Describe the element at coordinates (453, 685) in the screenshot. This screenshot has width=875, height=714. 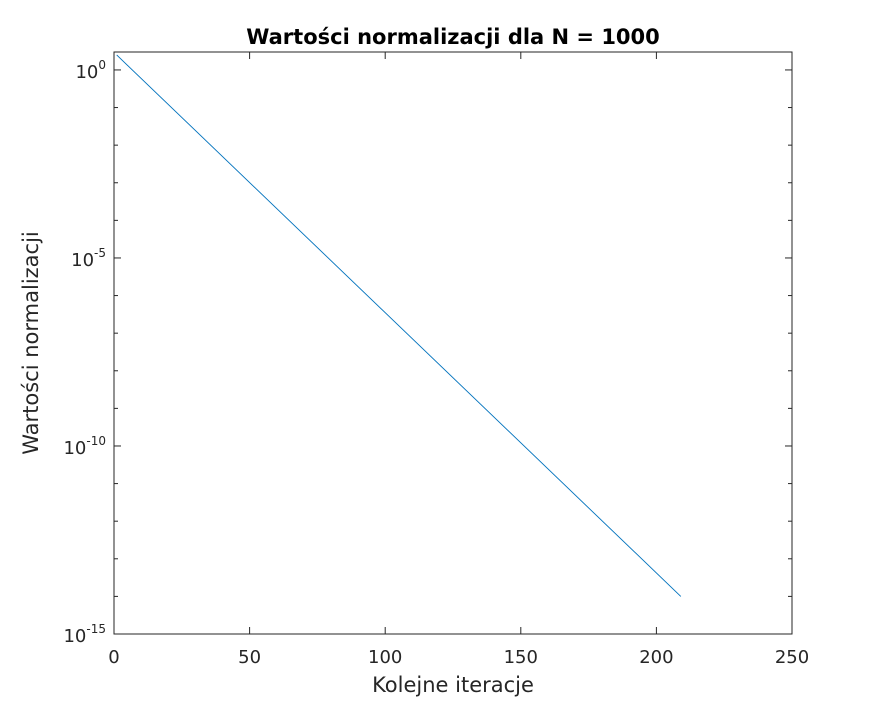
I see `x-axis-label: Kolejne iteracje` at that location.